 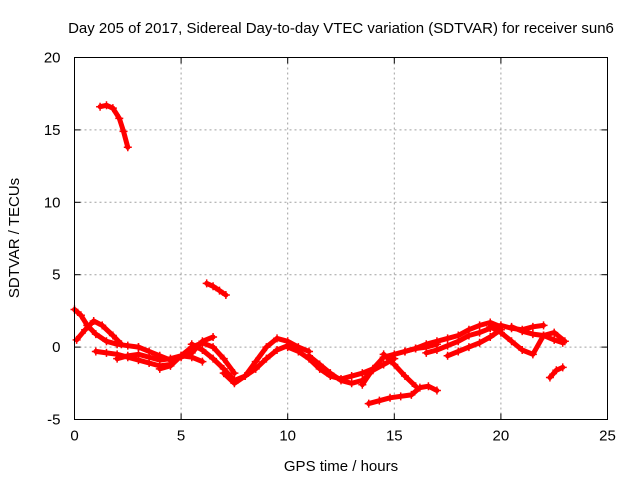 I want to click on y-axis-label: SDTVAR / TECUs, so click(x=14, y=238).